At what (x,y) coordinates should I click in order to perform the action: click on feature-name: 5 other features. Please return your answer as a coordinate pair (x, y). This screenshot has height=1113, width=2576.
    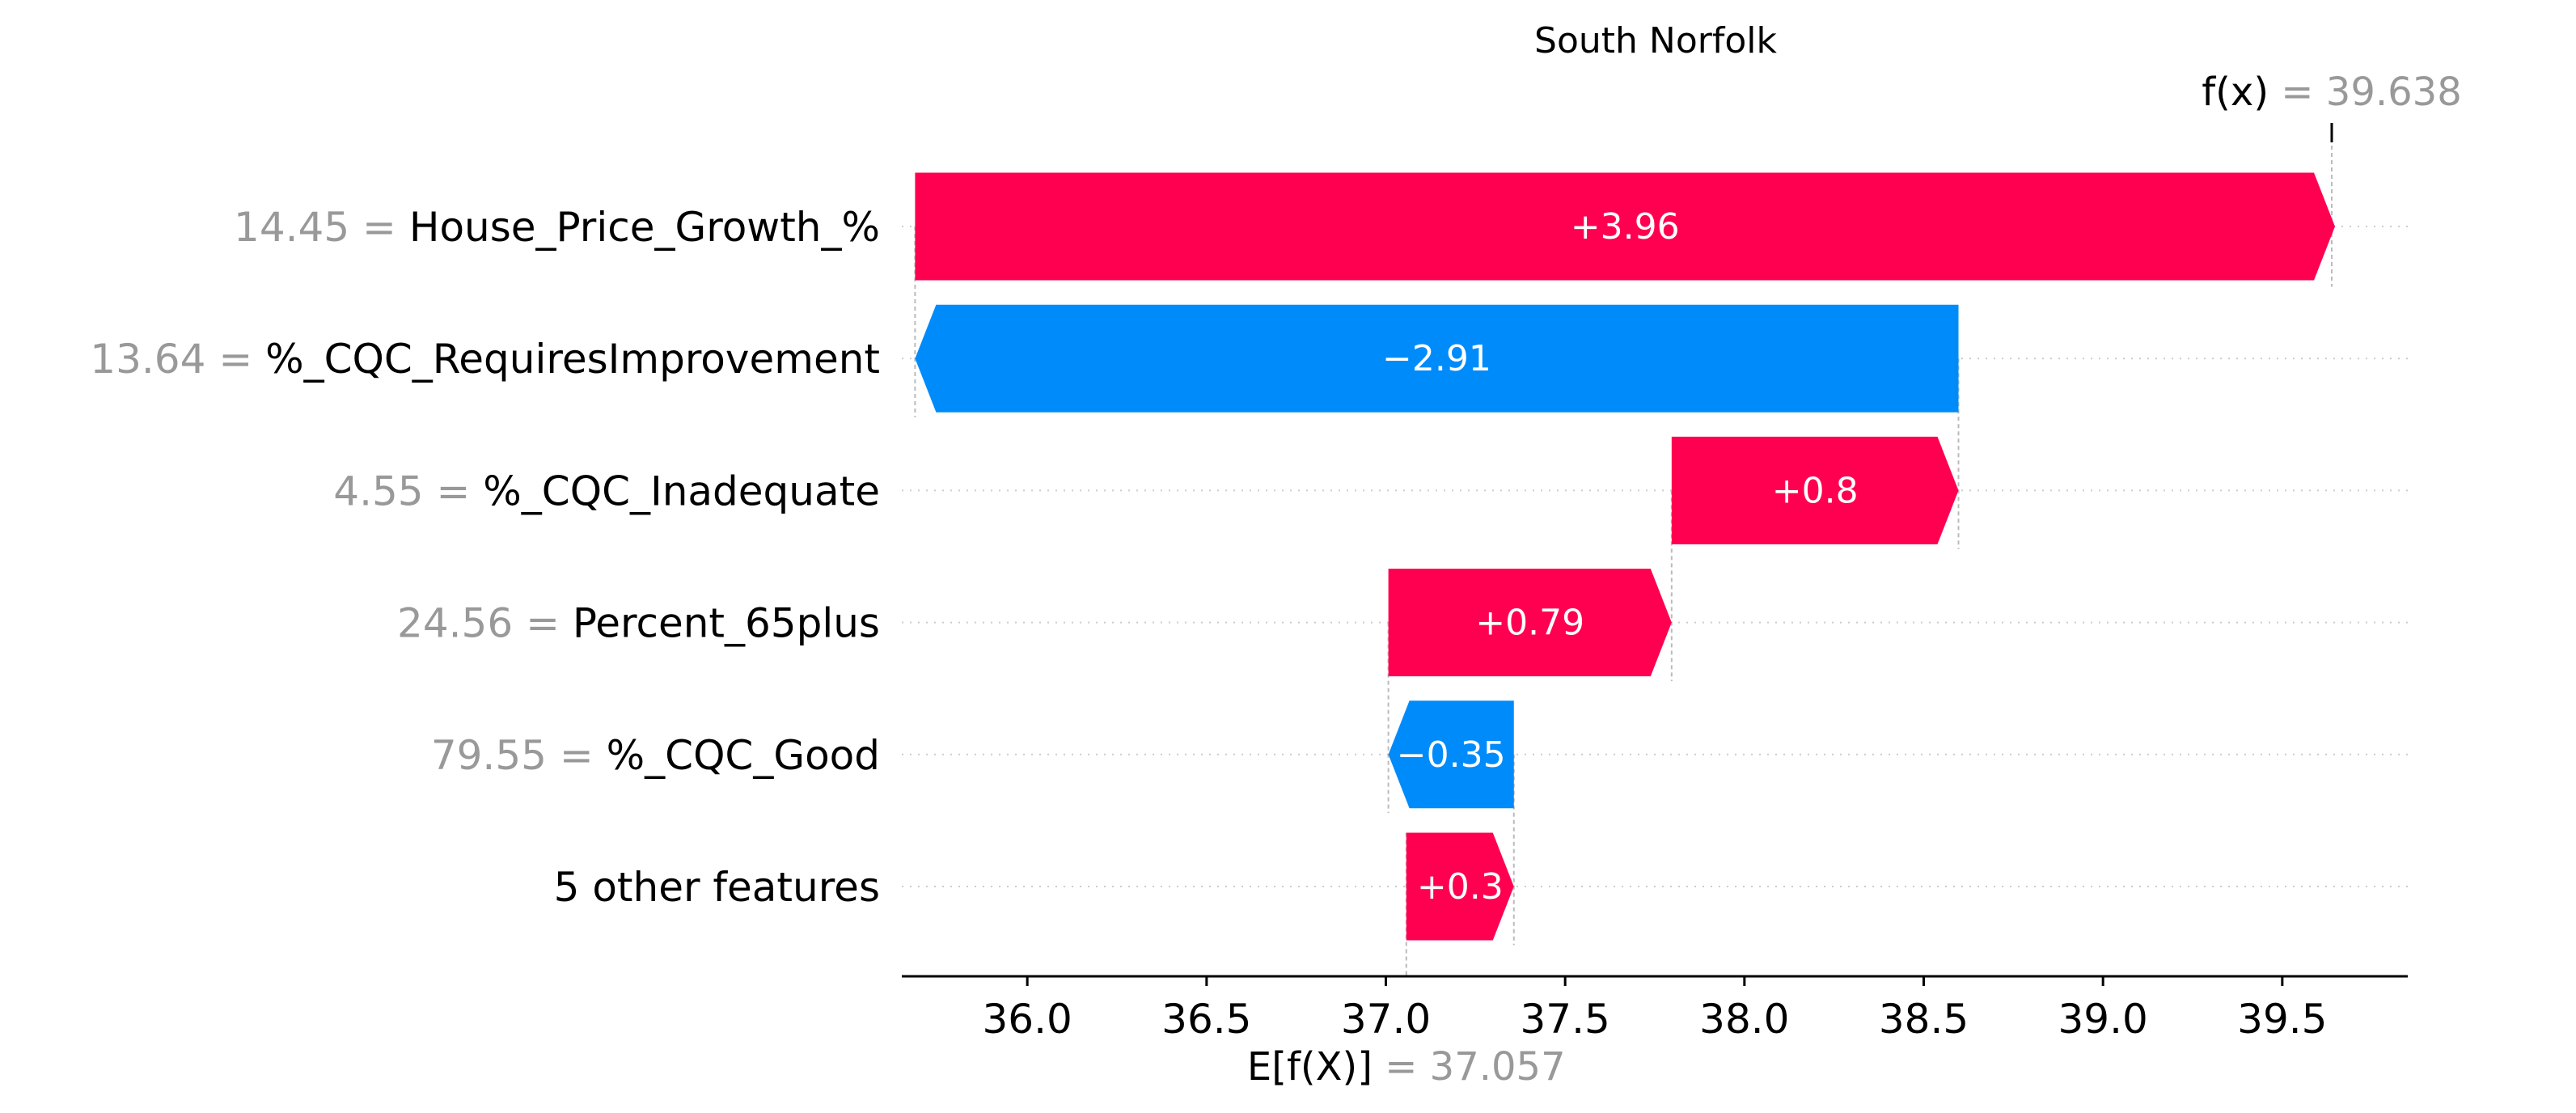
    Looking at the image, I should click on (717, 887).